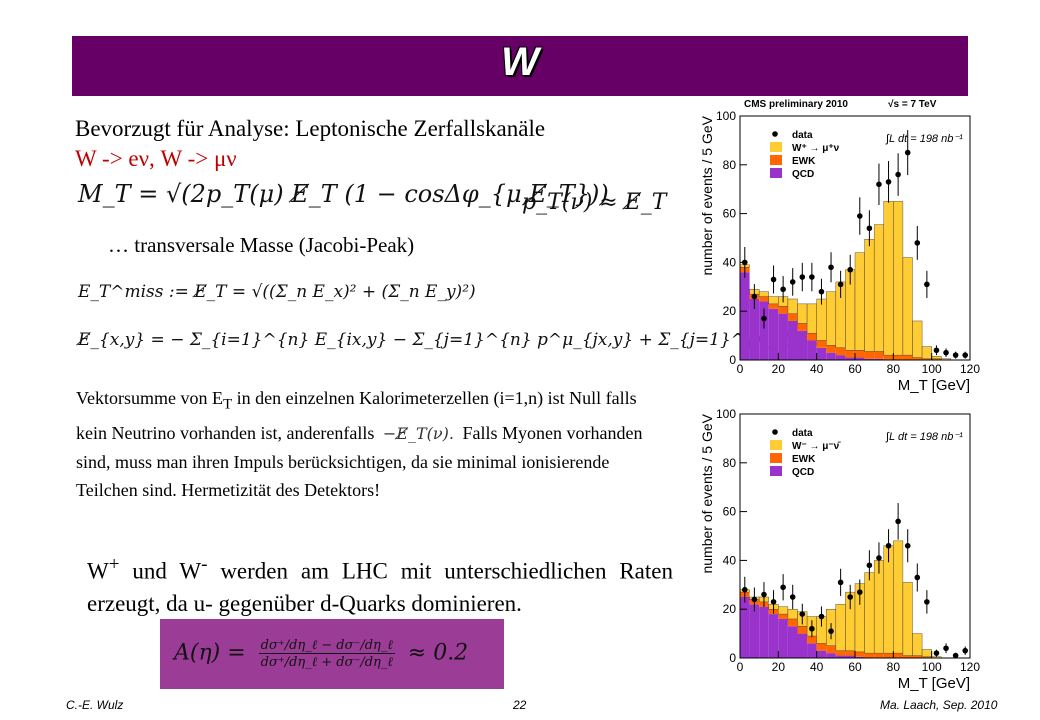 The width and height of the screenshot is (1040, 720). Describe the element at coordinates (326, 646) in the screenshot. I see `asym-numerator: dσ⁺/dη_ℓ − dσ⁻/dη_ℓ` at that location.